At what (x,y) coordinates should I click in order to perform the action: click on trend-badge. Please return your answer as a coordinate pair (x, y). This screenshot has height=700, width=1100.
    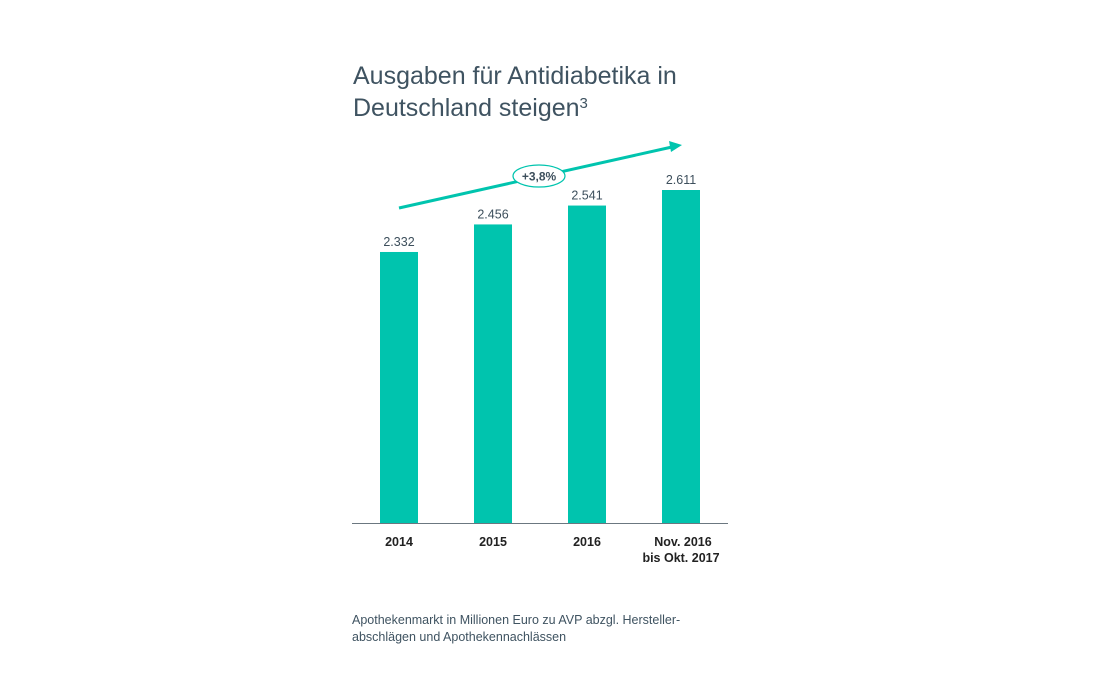
    Looking at the image, I should click on (539, 176).